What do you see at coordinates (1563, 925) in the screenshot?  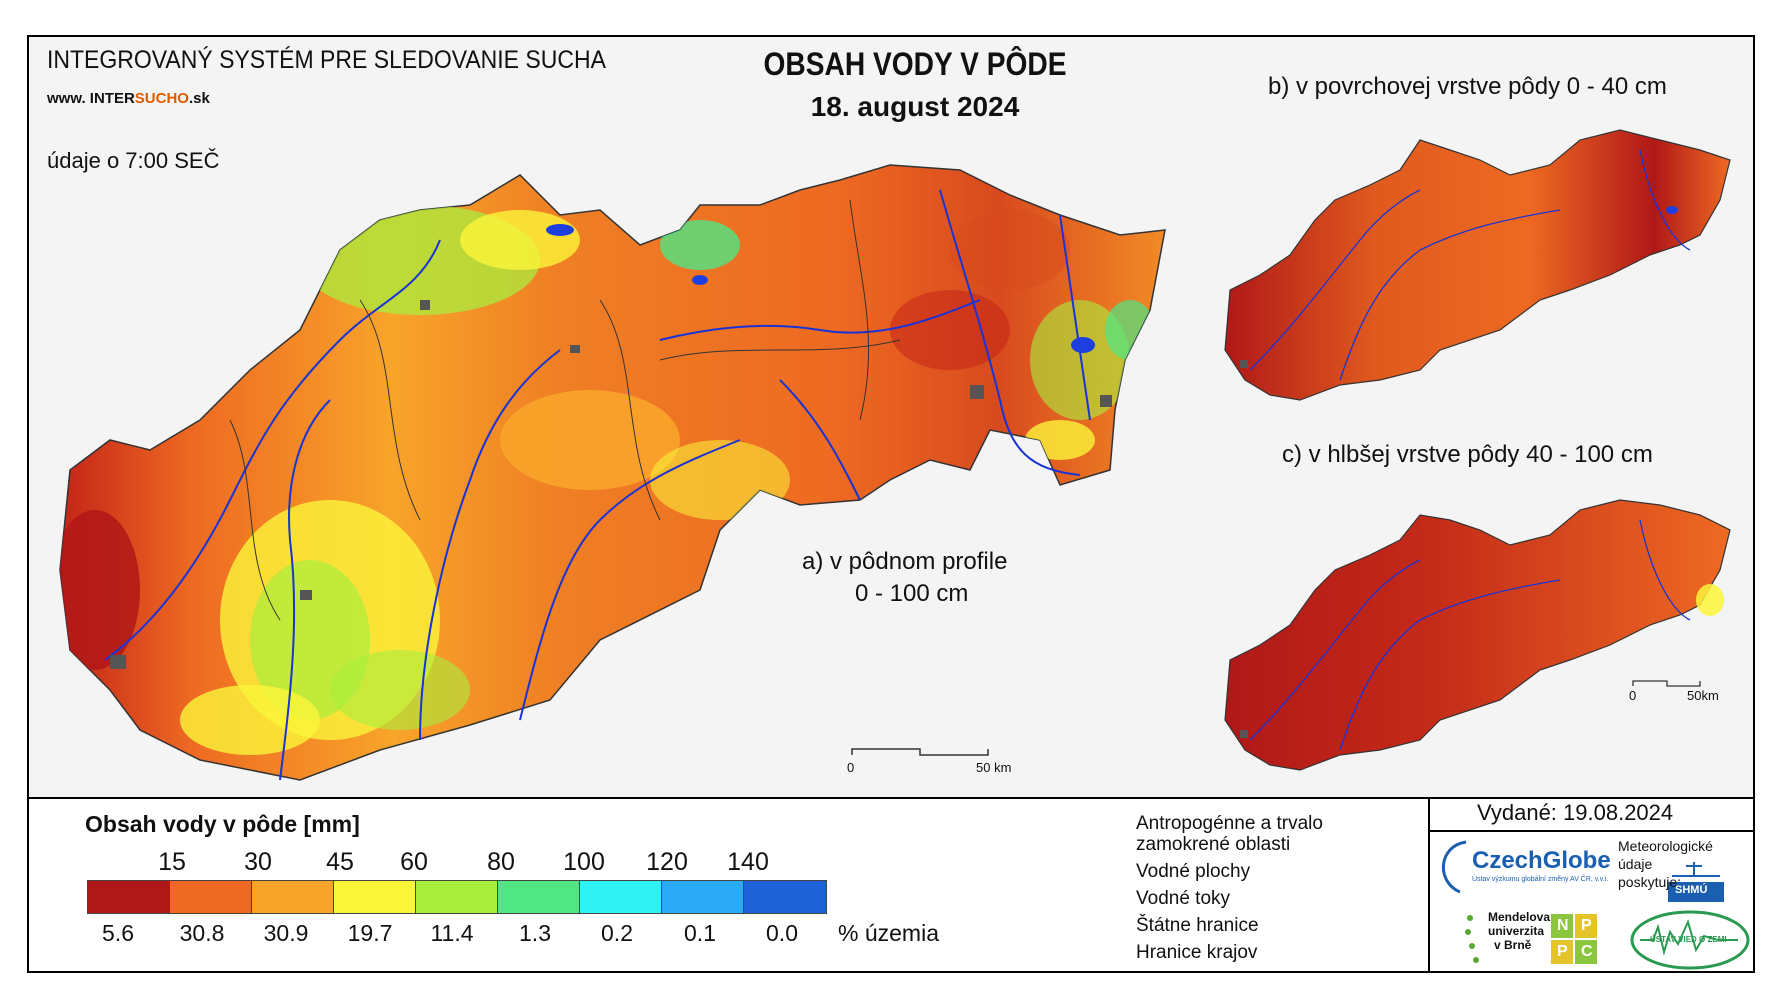 I see `nppc-n: N` at bounding box center [1563, 925].